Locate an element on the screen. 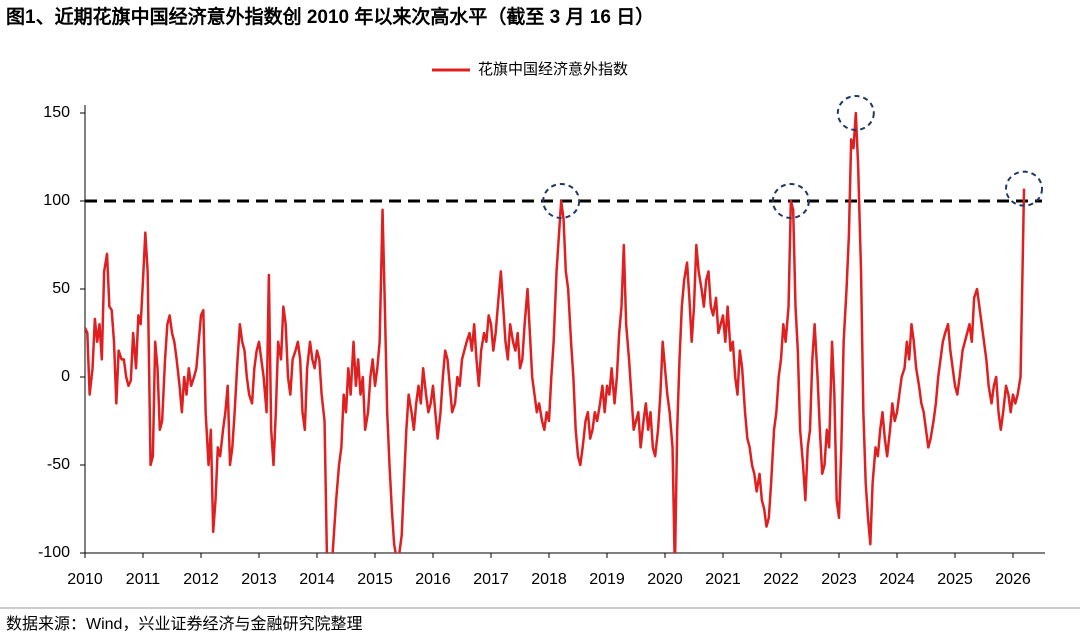  source-note: 数据来源：Wind，兴业证券经济与金融研究院整理 is located at coordinates (184, 624).